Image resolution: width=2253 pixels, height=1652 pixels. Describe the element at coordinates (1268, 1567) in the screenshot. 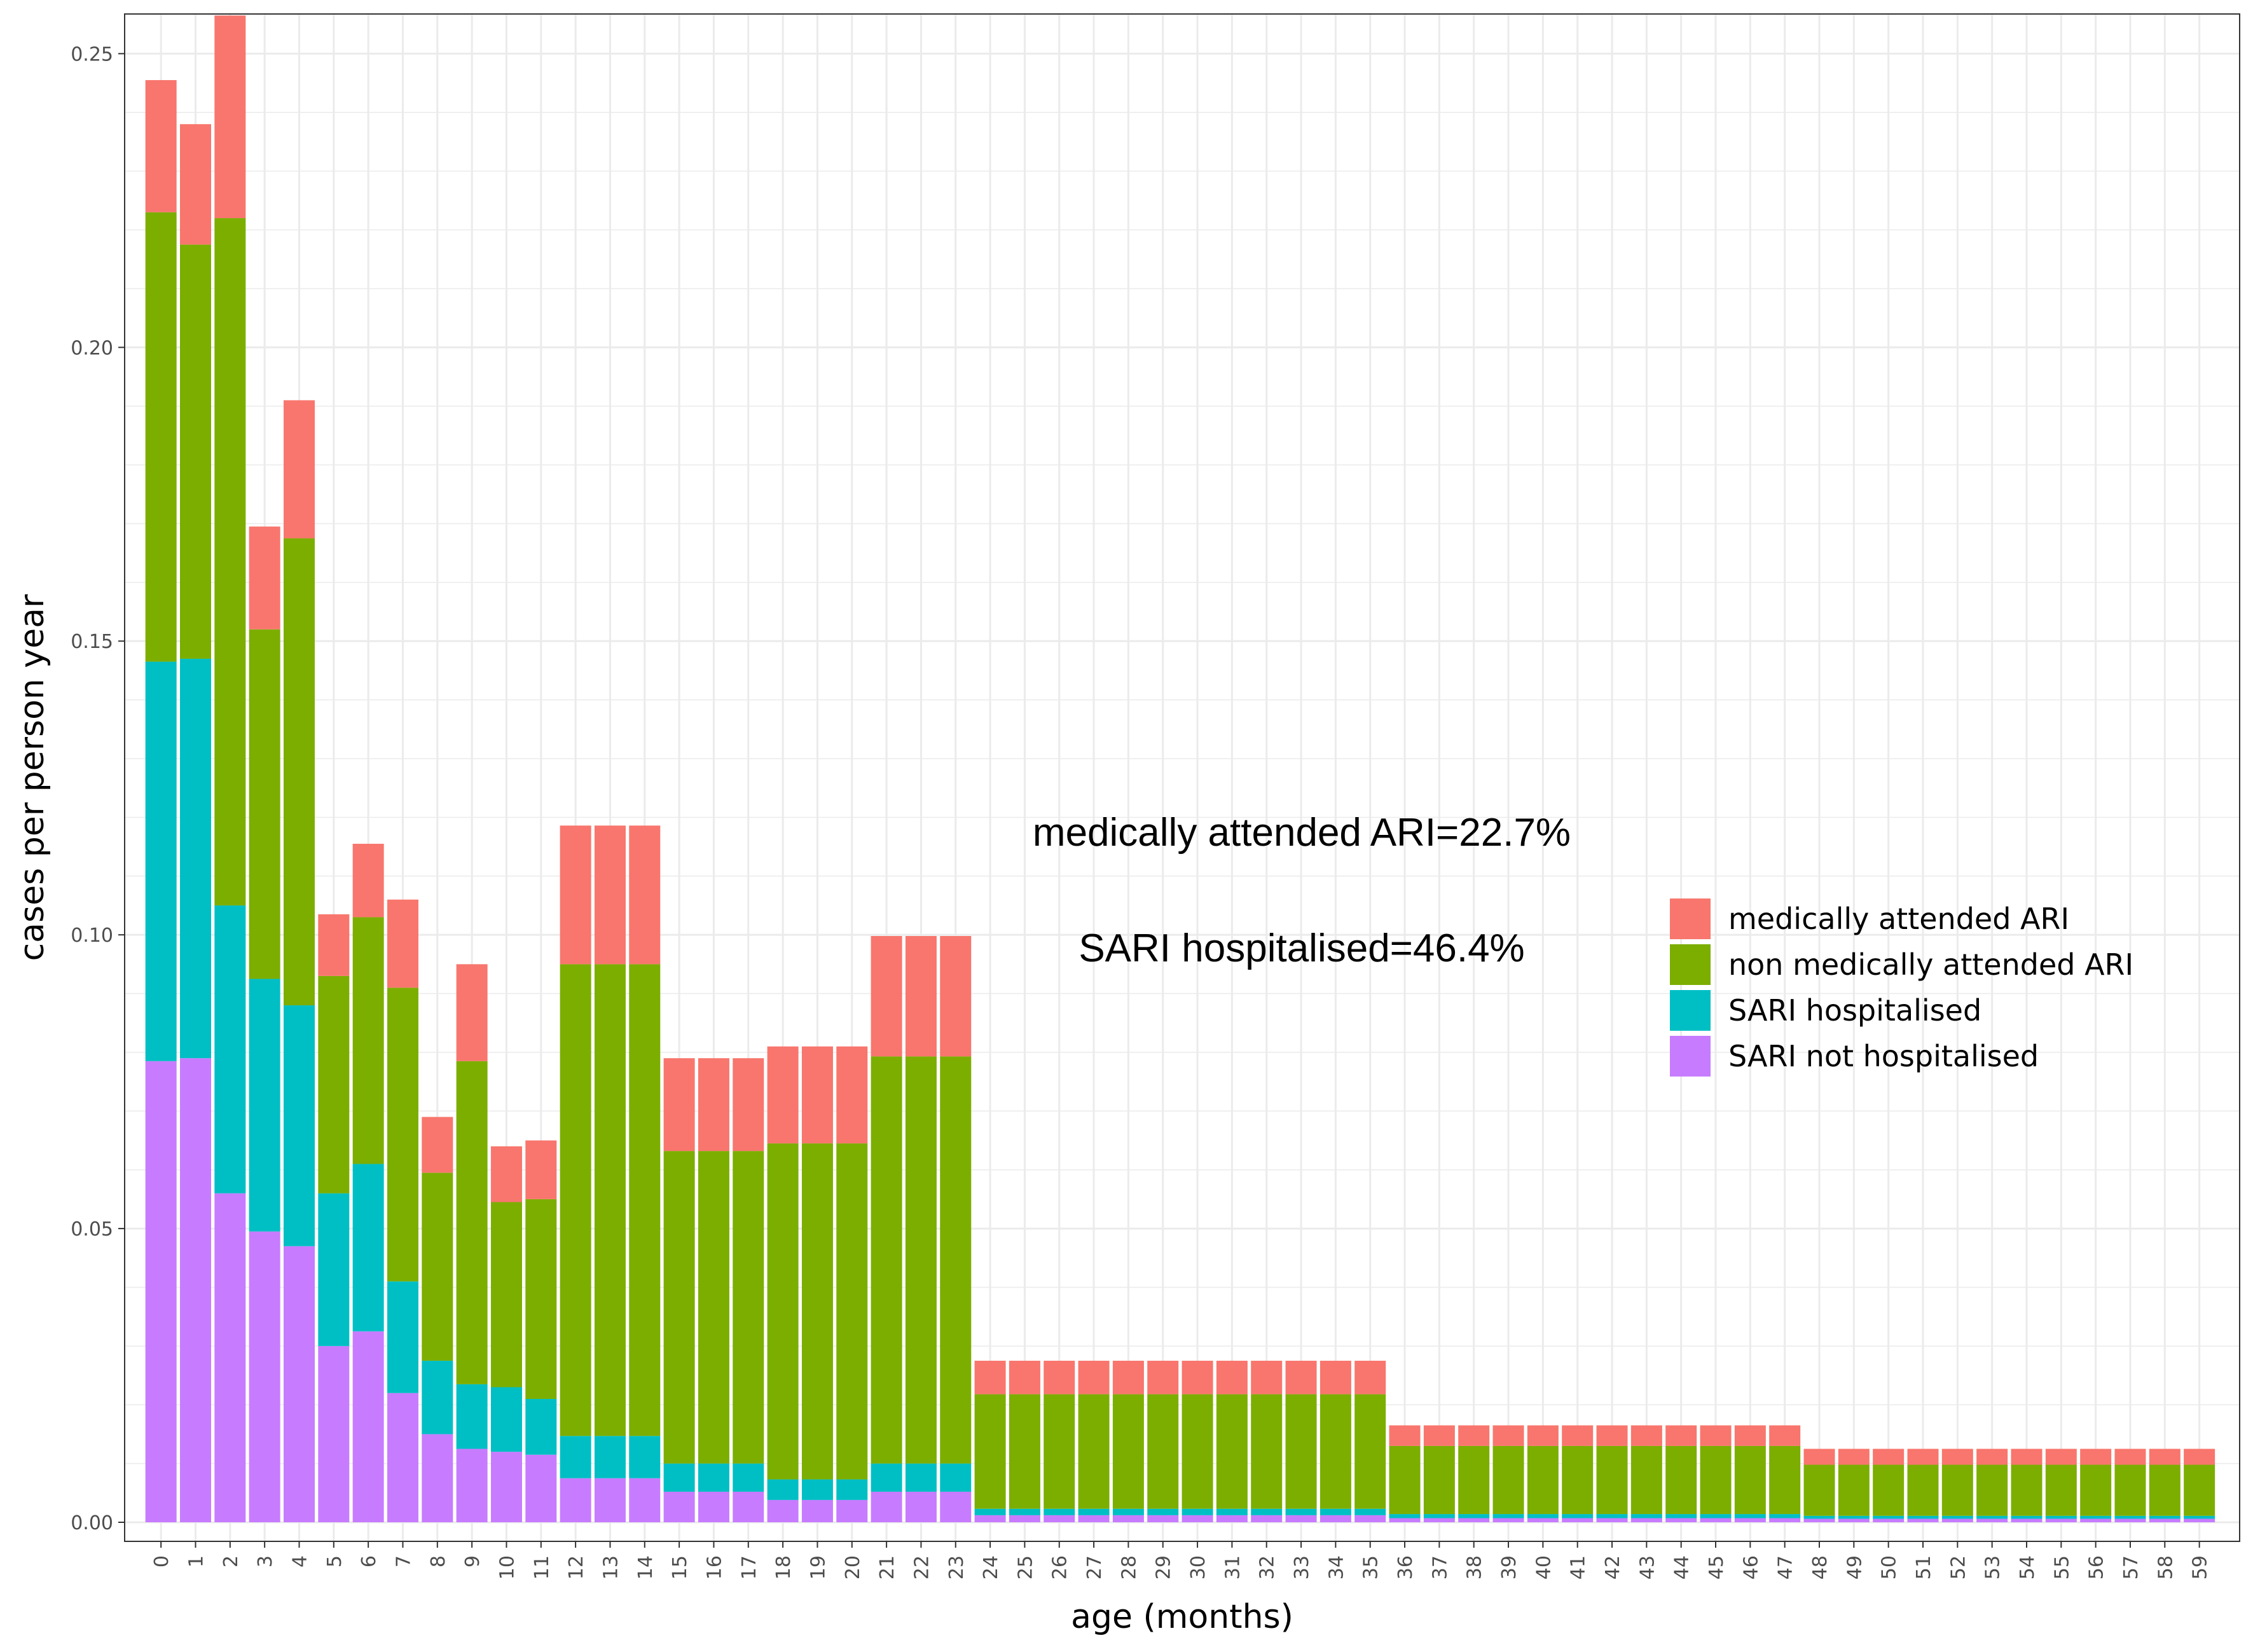

I see `x-tick-label: 32` at that location.